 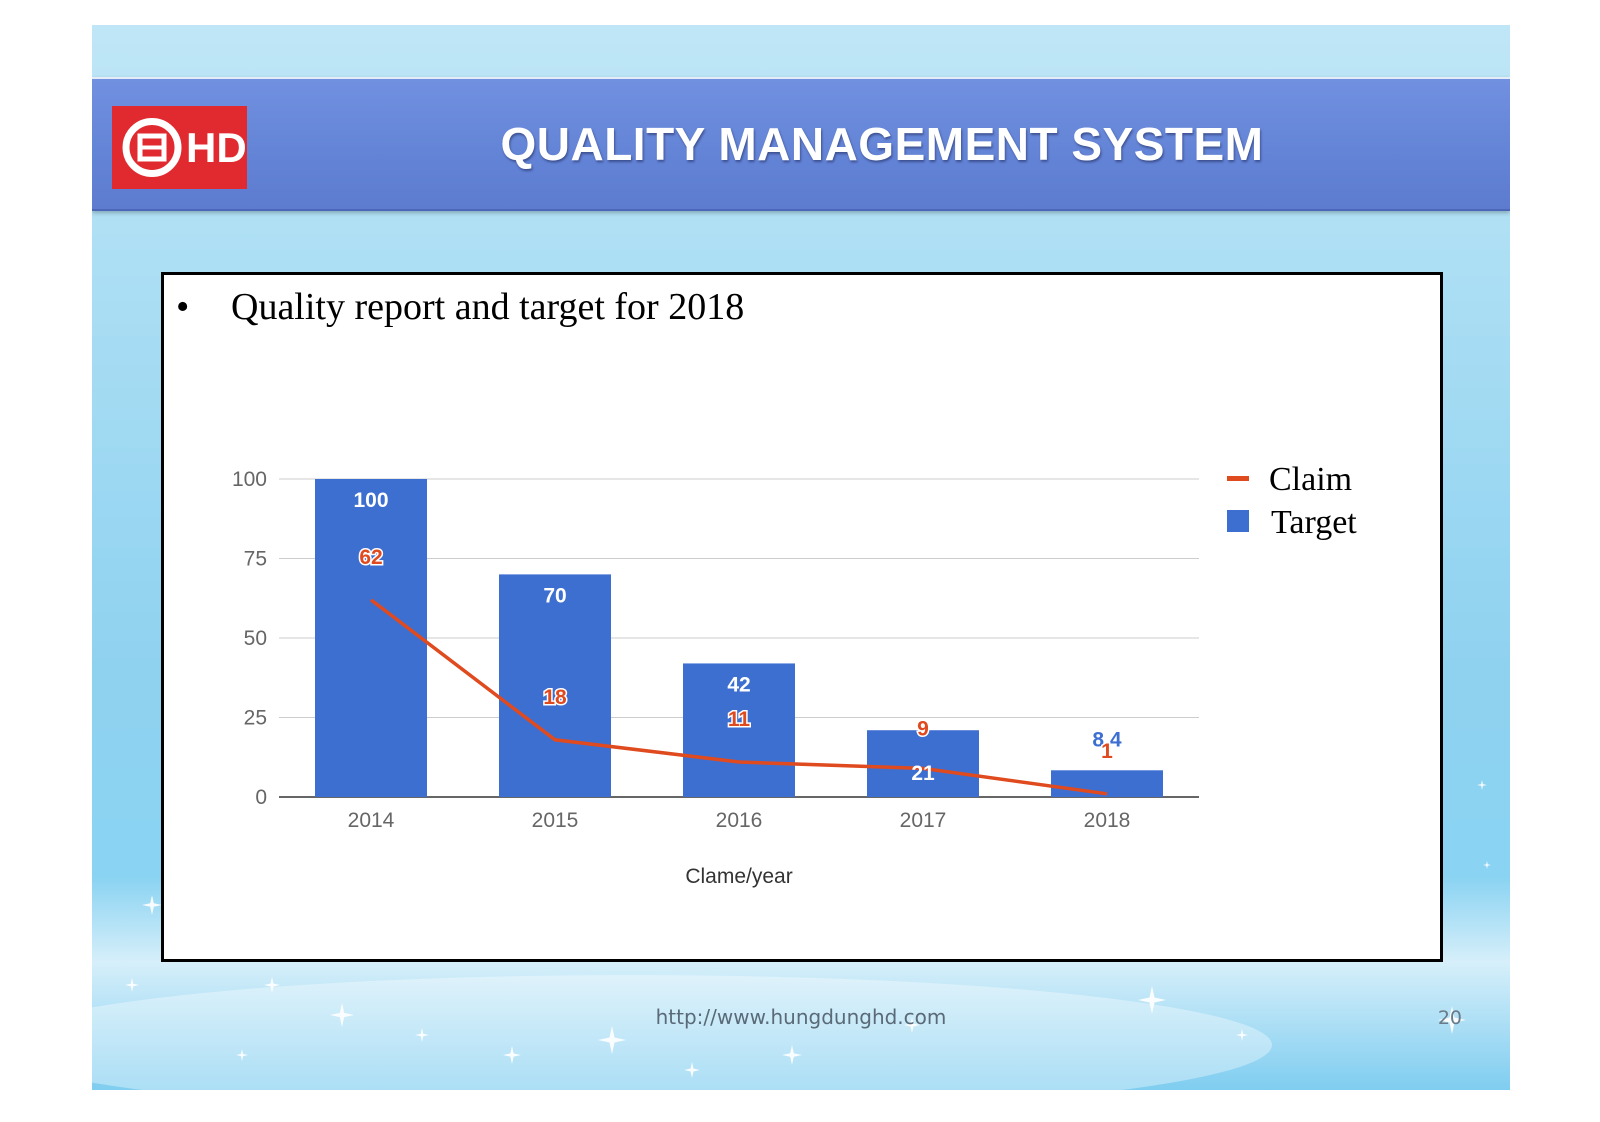 What do you see at coordinates (739, 820) in the screenshot?
I see `x-tick-label: 2016` at bounding box center [739, 820].